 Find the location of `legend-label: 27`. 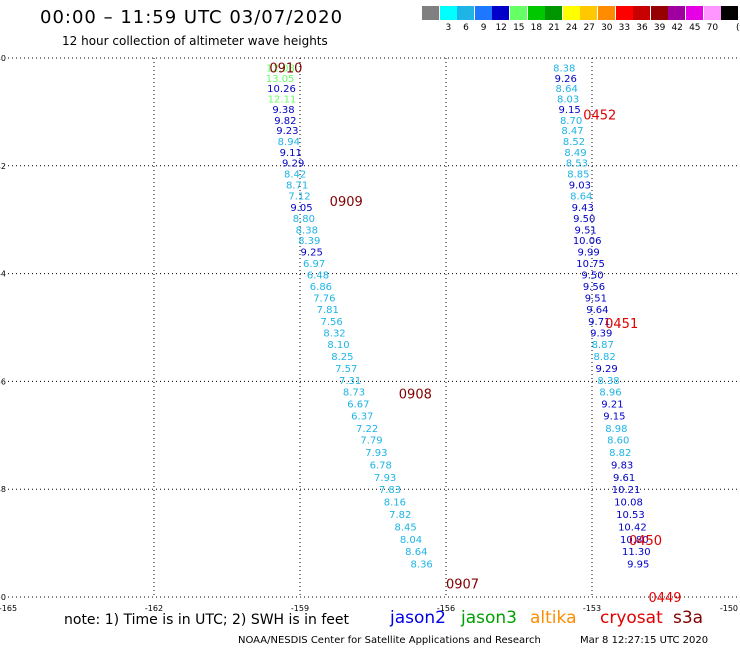

legend-label: 27 is located at coordinates (589, 28).